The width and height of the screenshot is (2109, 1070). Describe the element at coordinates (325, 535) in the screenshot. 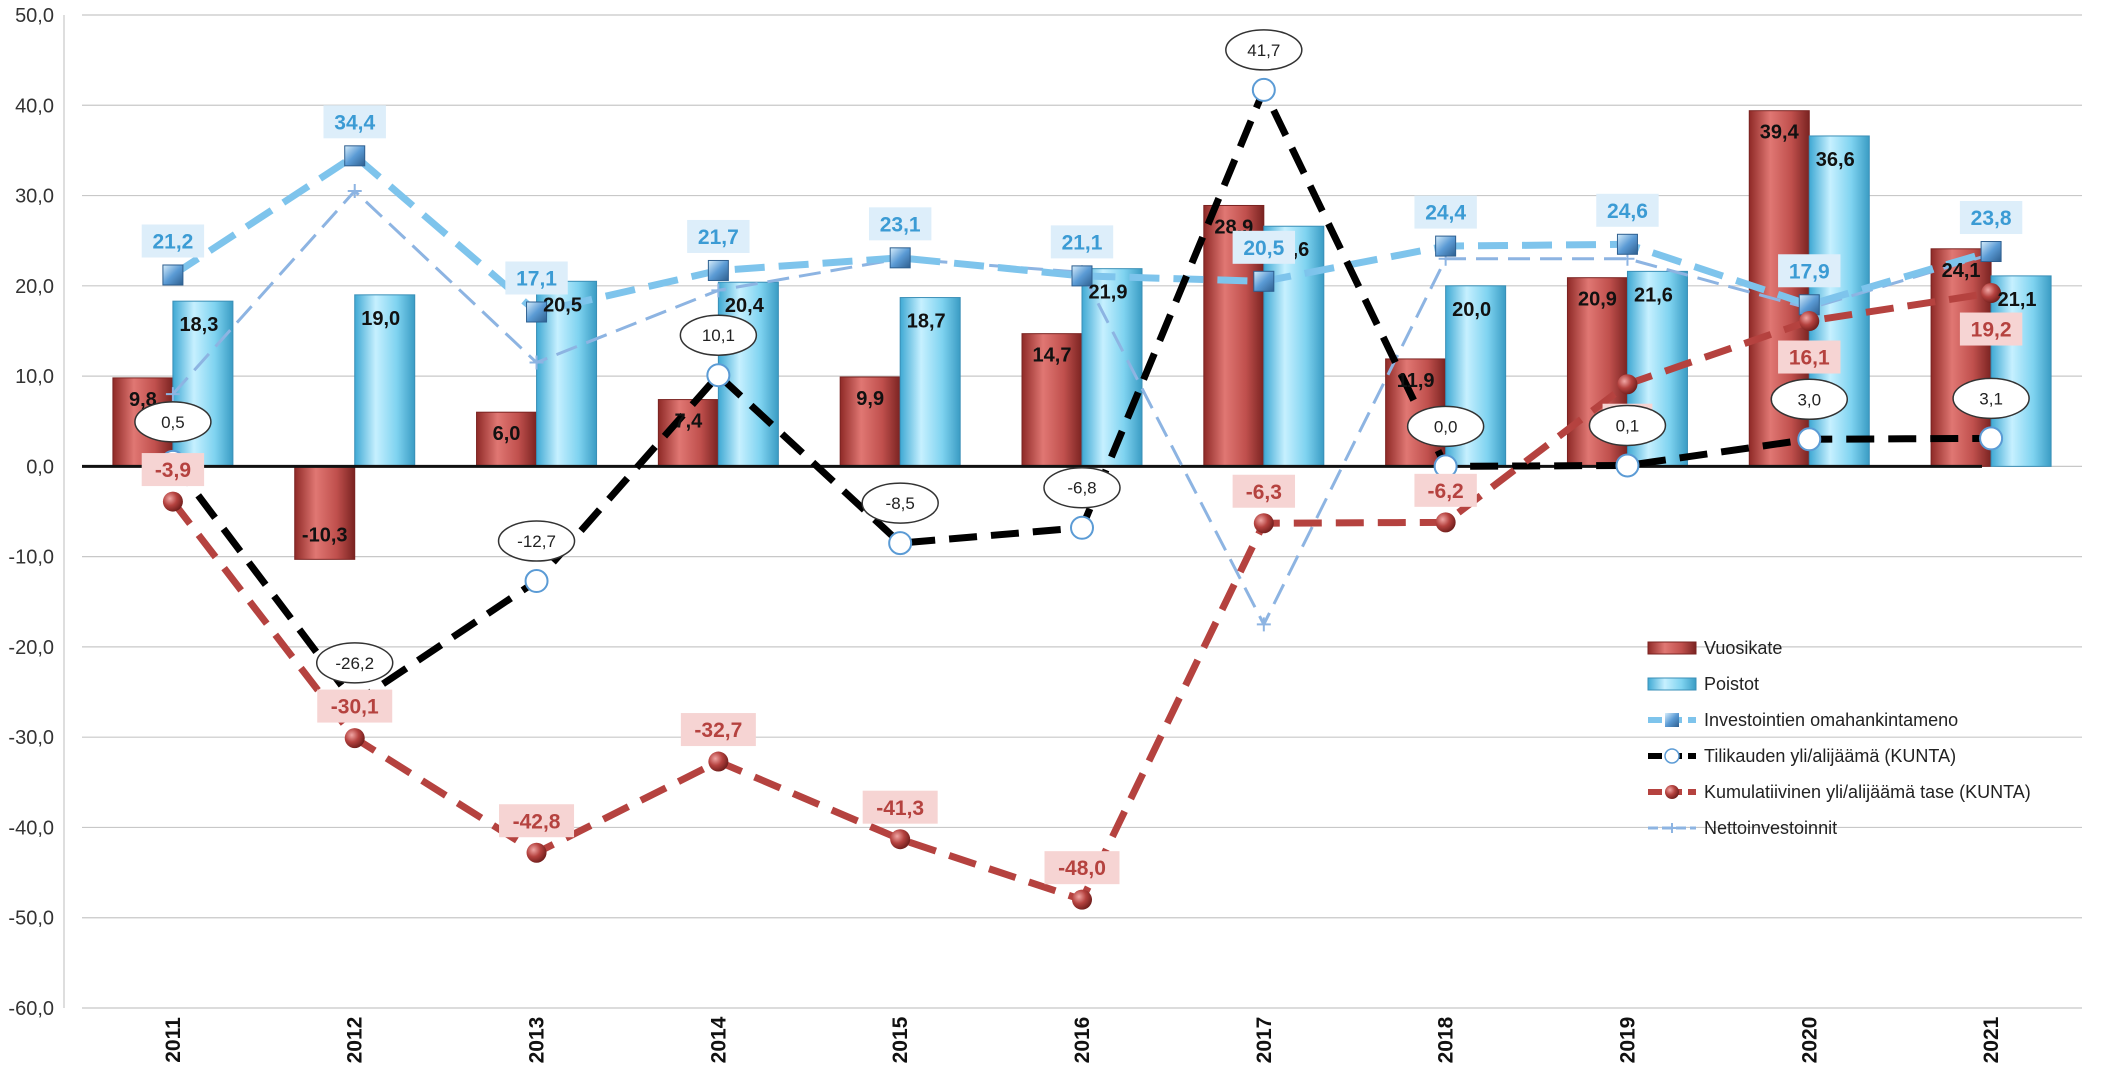

I see `data-label: -10,3` at that location.